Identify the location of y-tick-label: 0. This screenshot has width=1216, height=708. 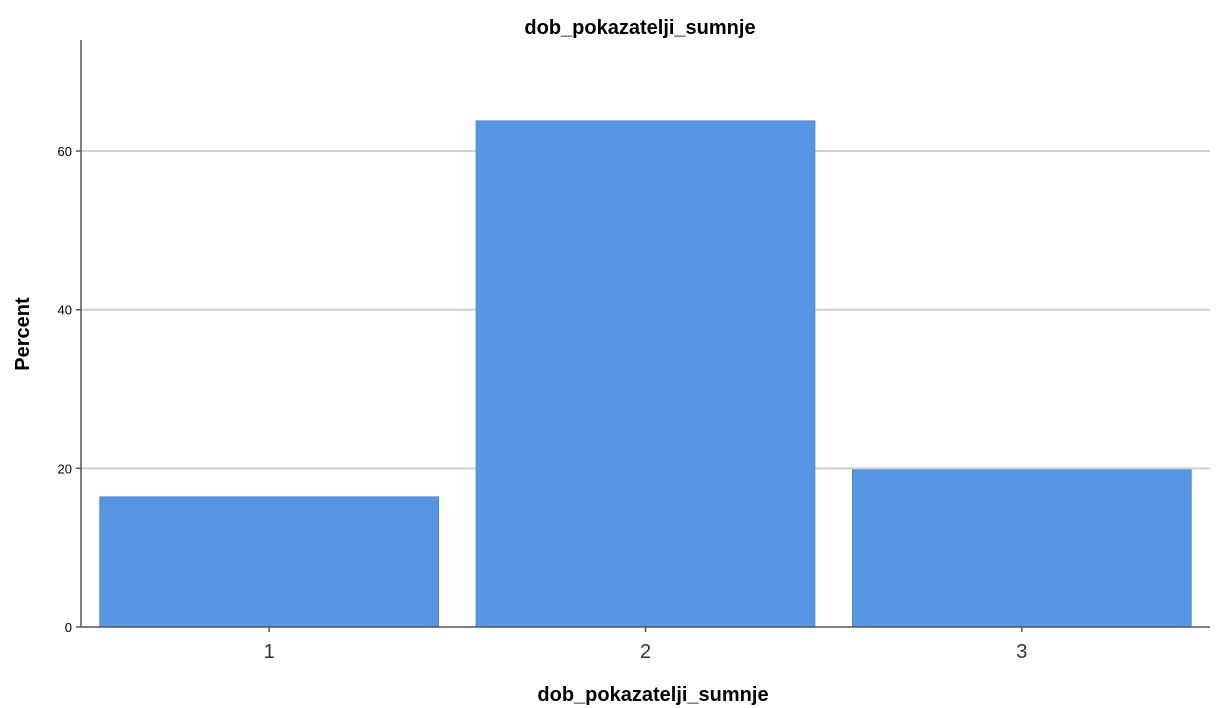
(68, 627).